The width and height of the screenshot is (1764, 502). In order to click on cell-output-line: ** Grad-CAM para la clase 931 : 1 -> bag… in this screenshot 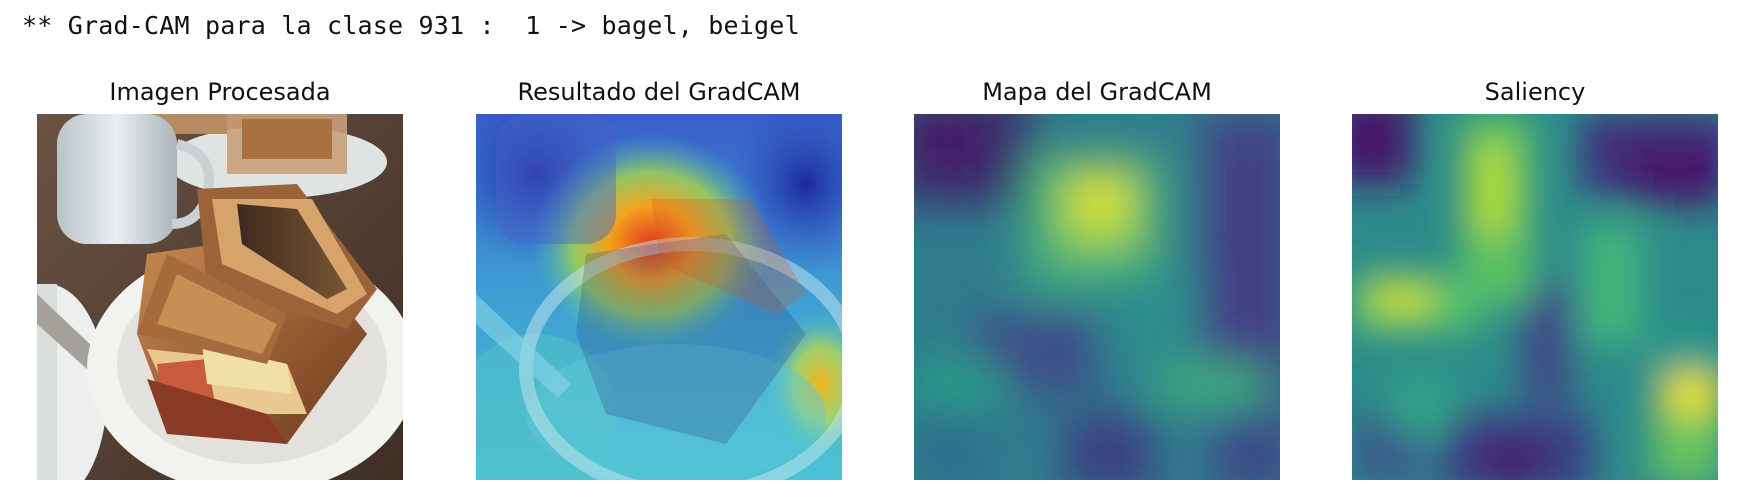, I will do `click(411, 25)`.